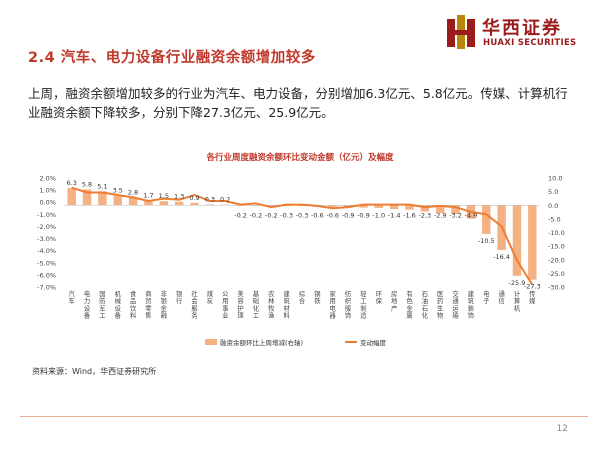  Describe the element at coordinates (532, 297) in the screenshot. I see `x-tick-label: 传媒` at that location.